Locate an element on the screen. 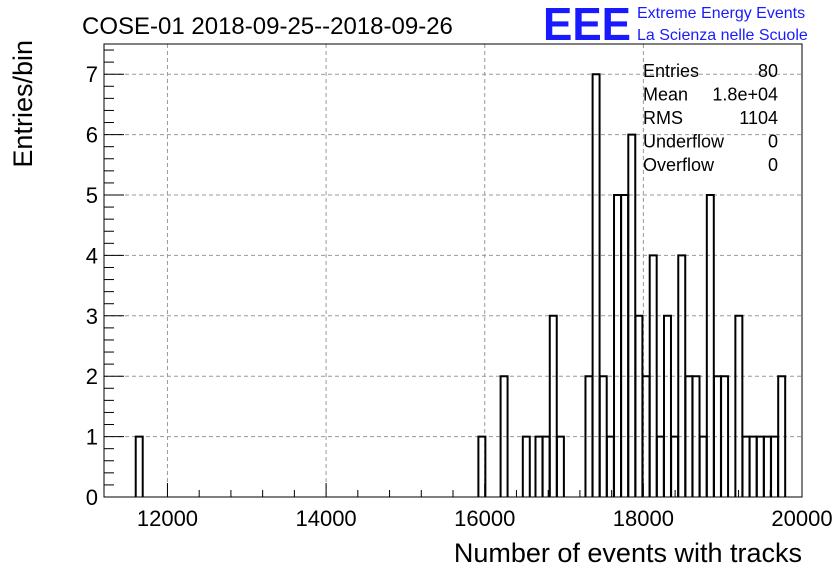 The width and height of the screenshot is (836, 572). stats-label: Overflow is located at coordinates (679, 165).